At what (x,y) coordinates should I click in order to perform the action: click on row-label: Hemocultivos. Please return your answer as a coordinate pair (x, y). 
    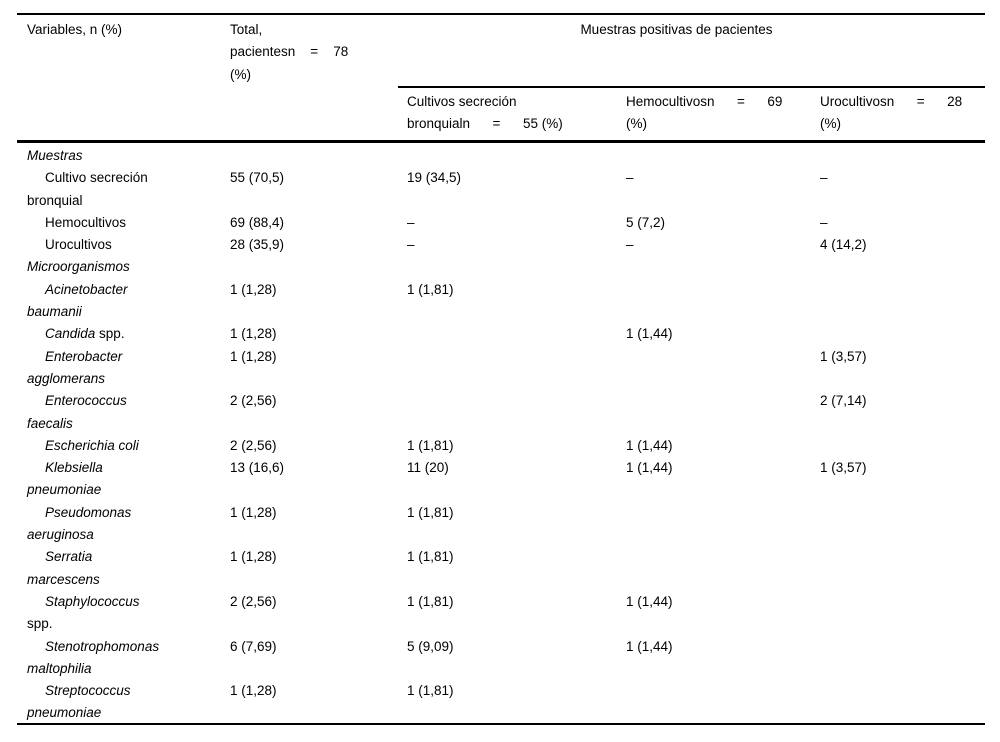
    Looking at the image, I should click on (123, 223).